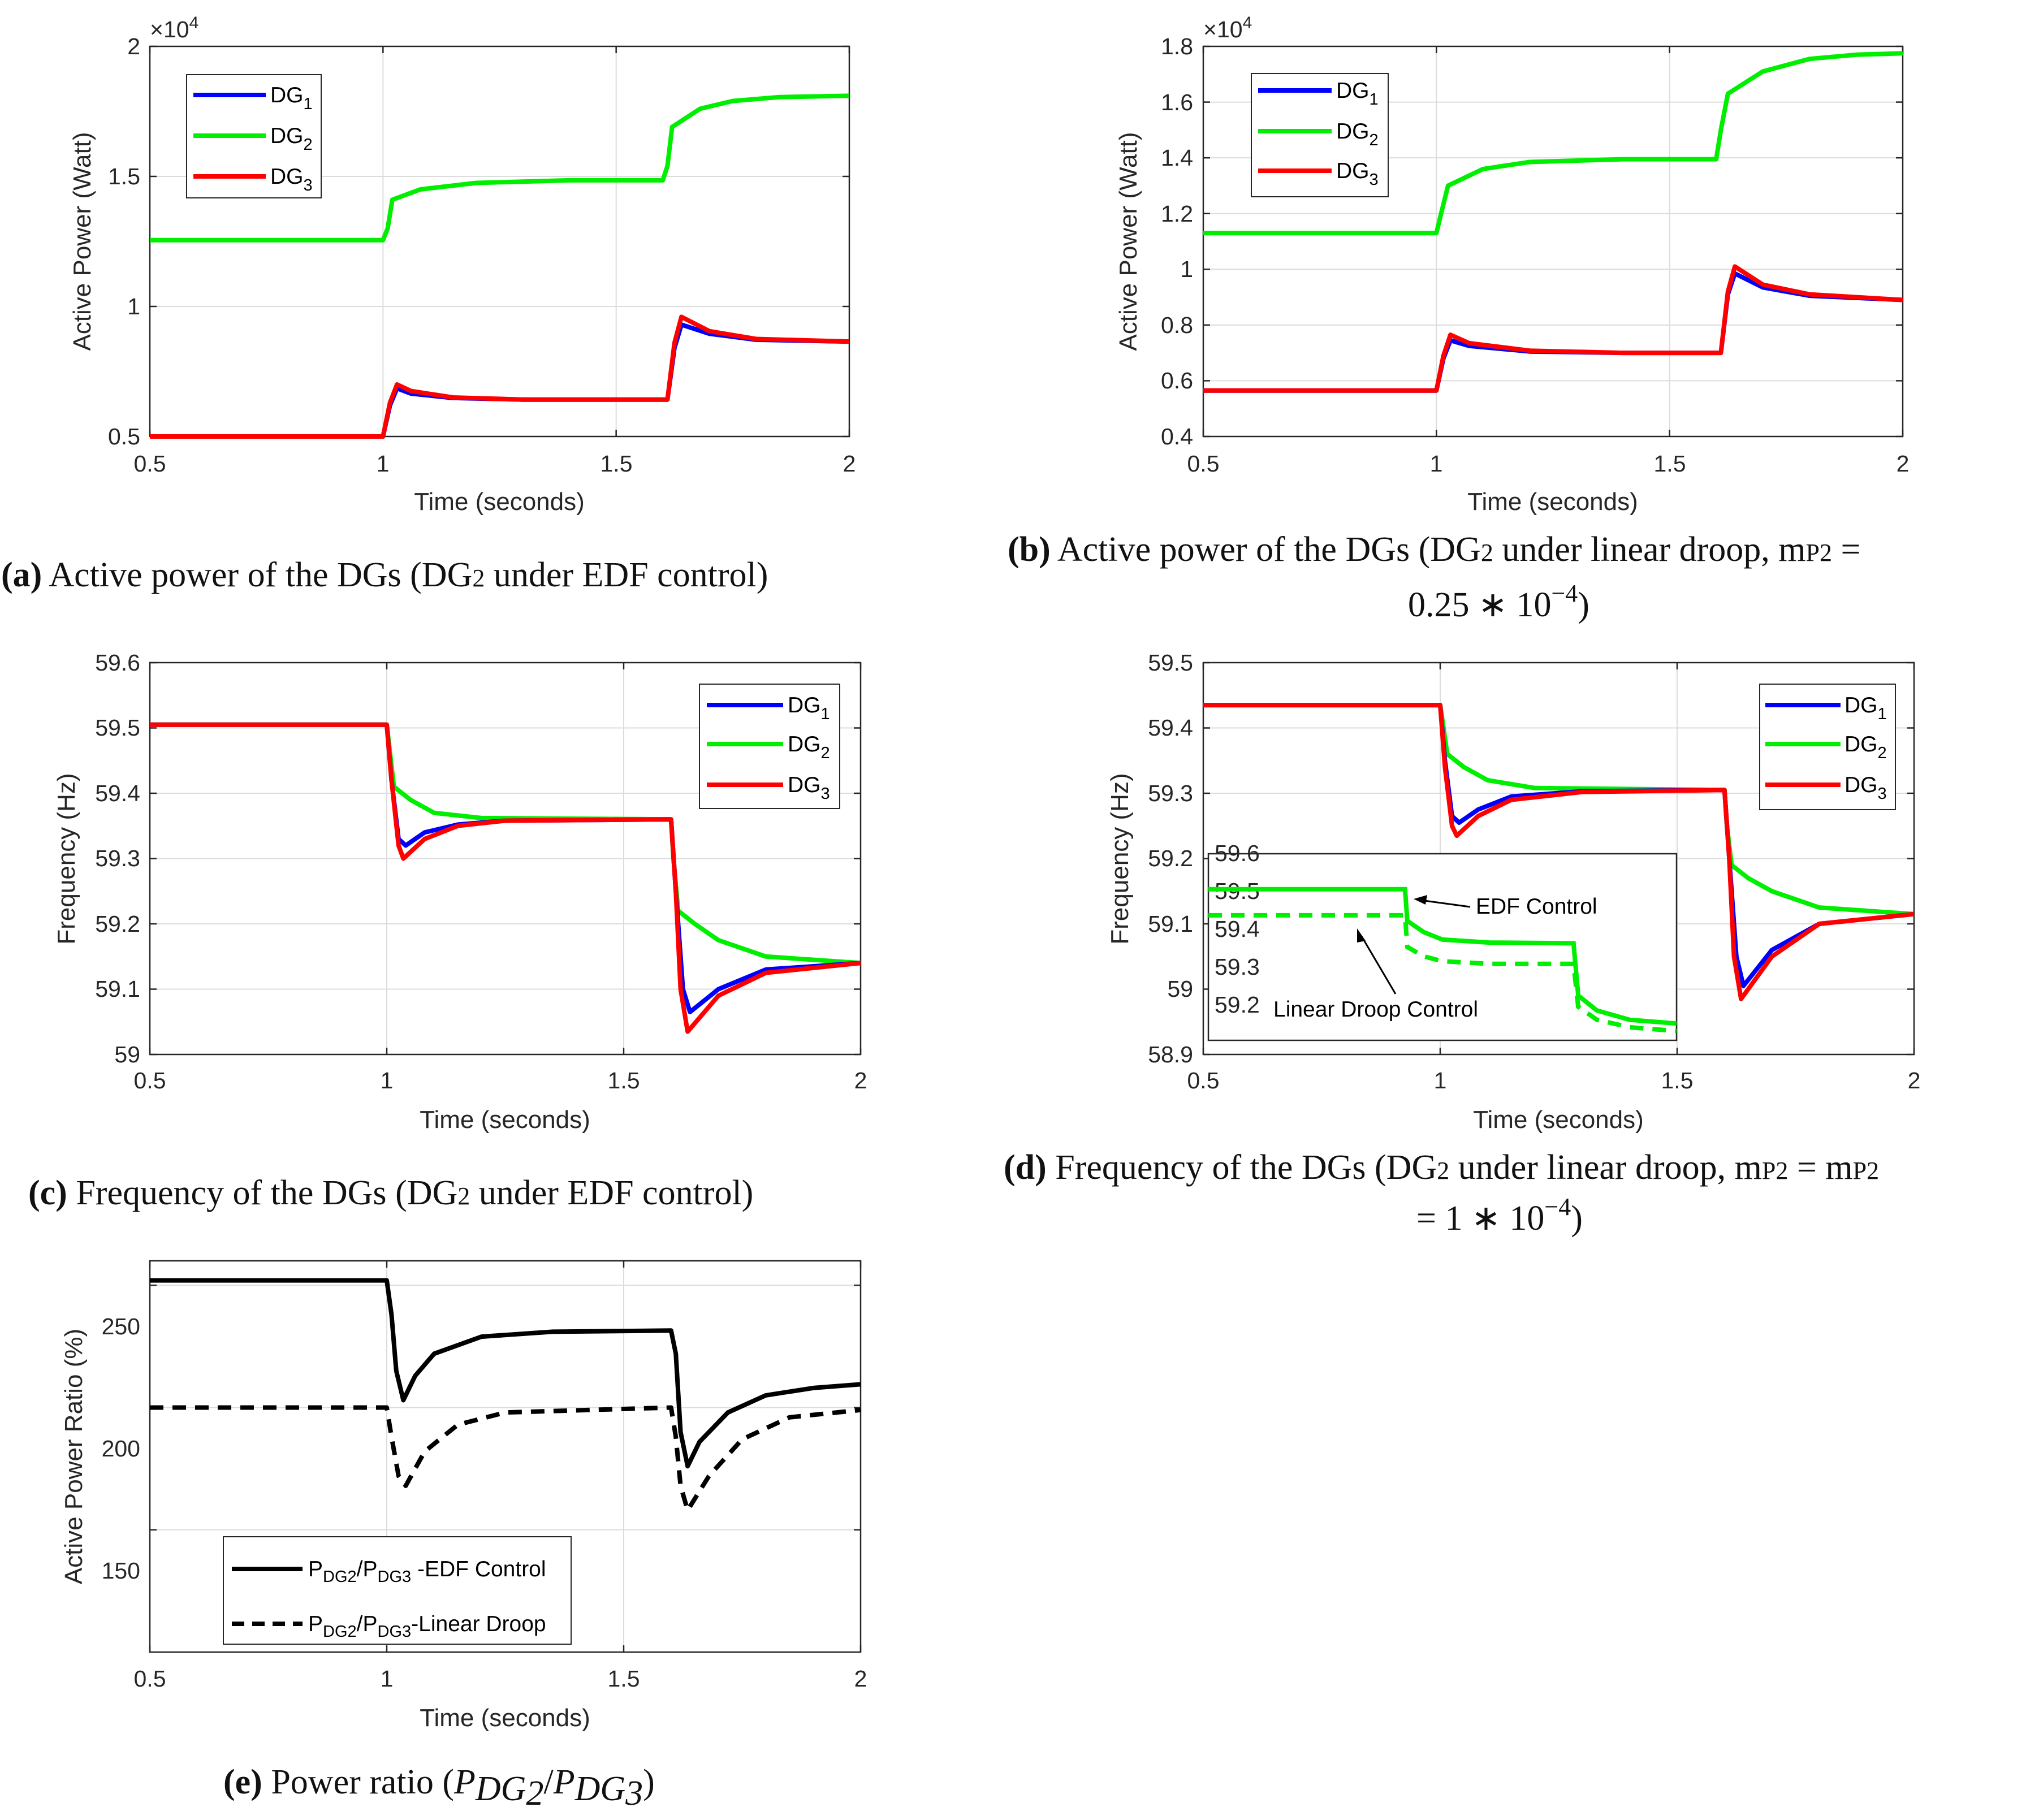 The height and width of the screenshot is (1820, 2026). What do you see at coordinates (1499, 1215) in the screenshot?
I see `caption-d-line2: = 1 ∗ 10−4)` at bounding box center [1499, 1215].